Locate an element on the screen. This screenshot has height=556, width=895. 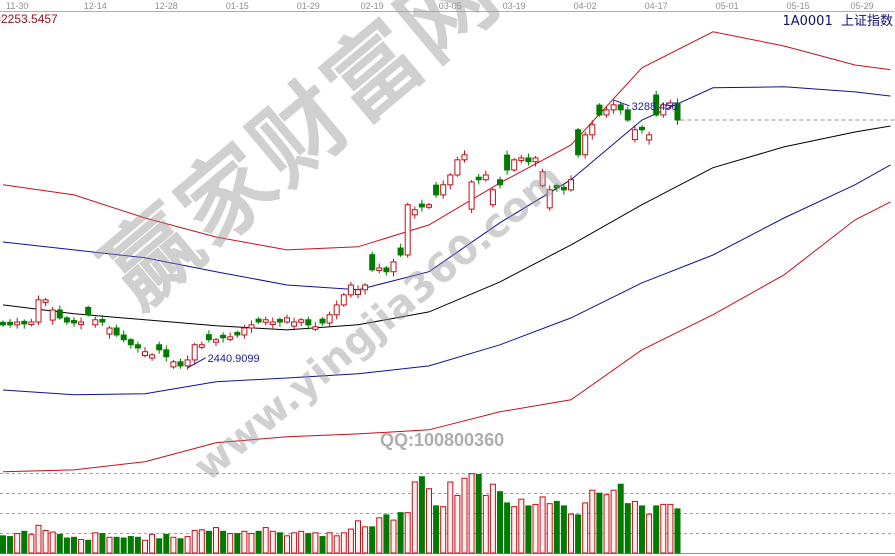
indicator-value: =2253.5457 is located at coordinates (29, 19).